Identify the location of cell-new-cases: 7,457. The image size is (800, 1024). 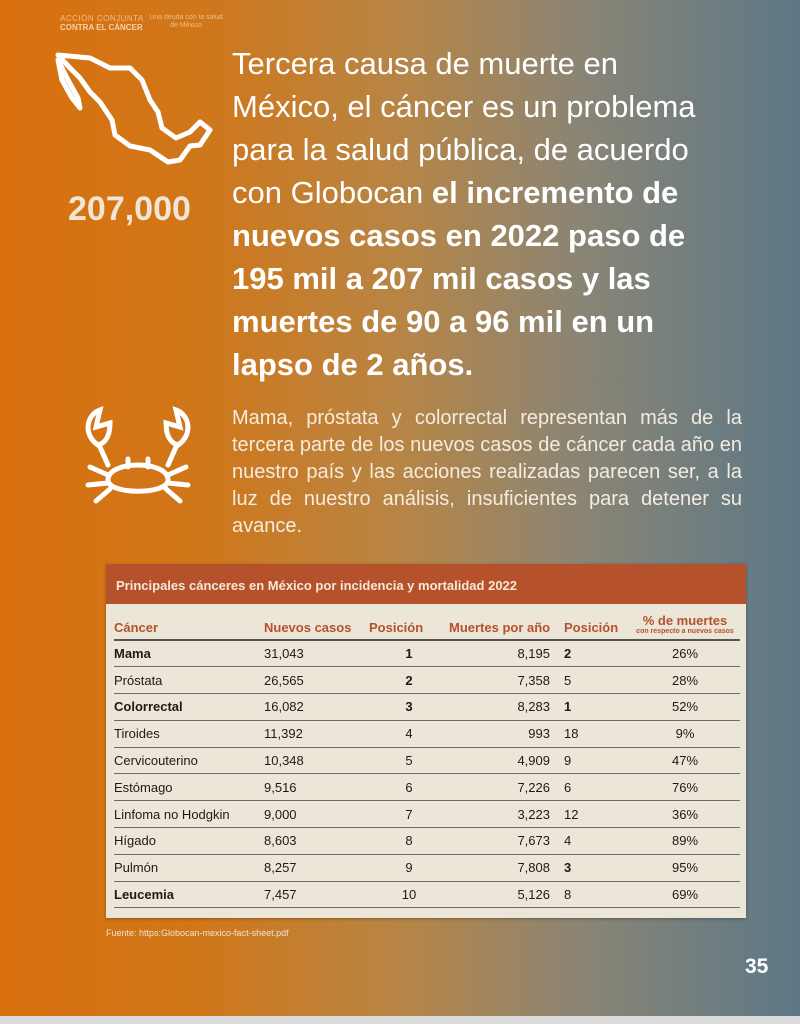
(316, 895).